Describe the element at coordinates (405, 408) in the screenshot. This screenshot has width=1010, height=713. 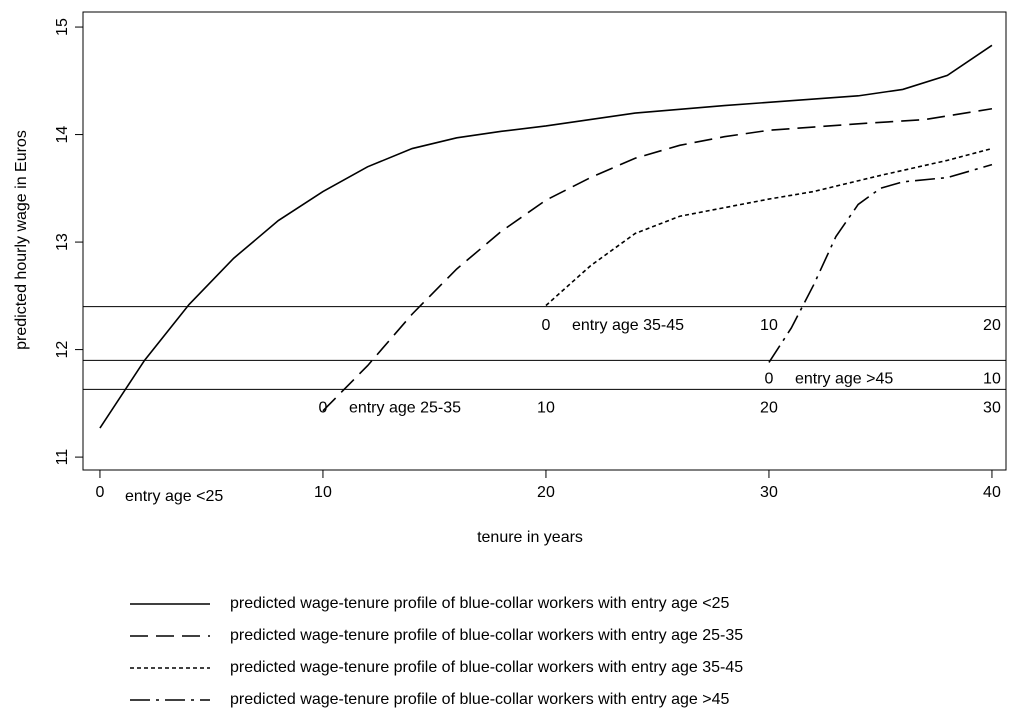
I see `reference-axis-label: entry age 25-35` at that location.